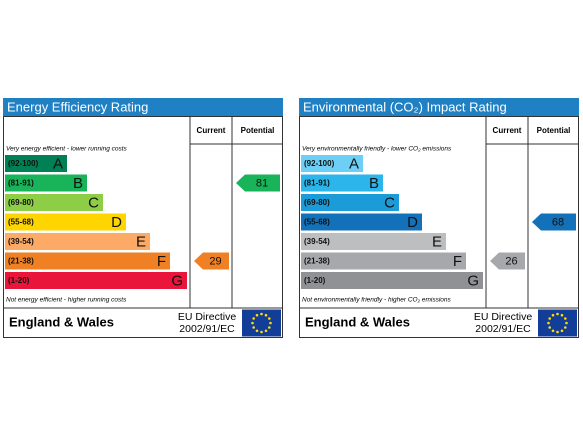 Image resolution: width=583 pixels, height=442 pixels. What do you see at coordinates (77, 106) in the screenshot?
I see `panel-title: Energy Efficiency Rating` at bounding box center [77, 106].